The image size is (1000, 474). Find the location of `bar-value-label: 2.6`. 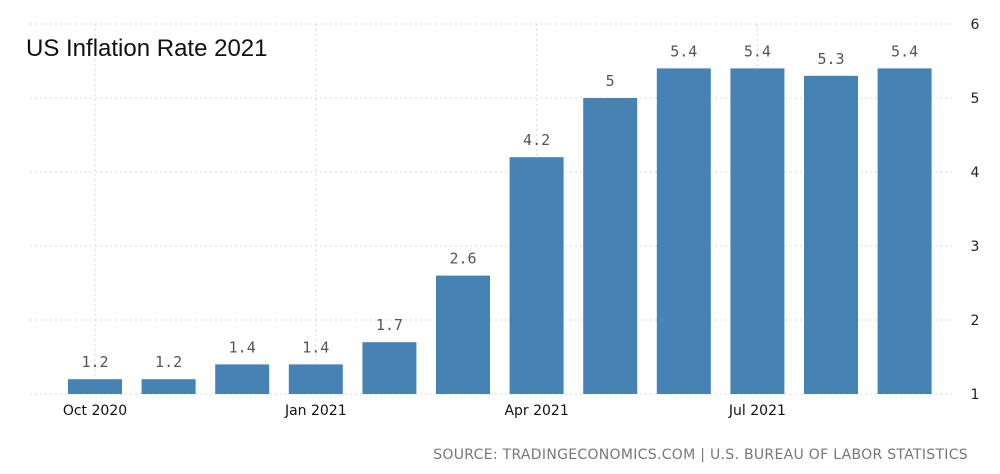

bar-value-label: 2.6 is located at coordinates (462, 259).